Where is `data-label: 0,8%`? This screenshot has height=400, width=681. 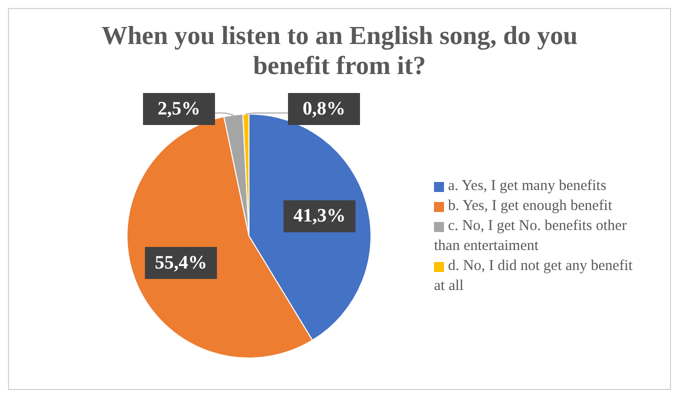 data-label: 0,8% is located at coordinates (324, 109).